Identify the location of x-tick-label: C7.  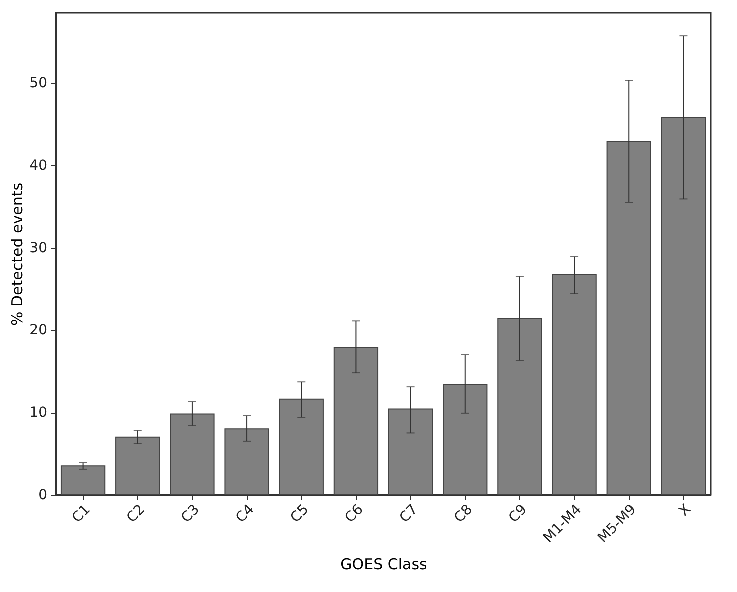
(409, 514).